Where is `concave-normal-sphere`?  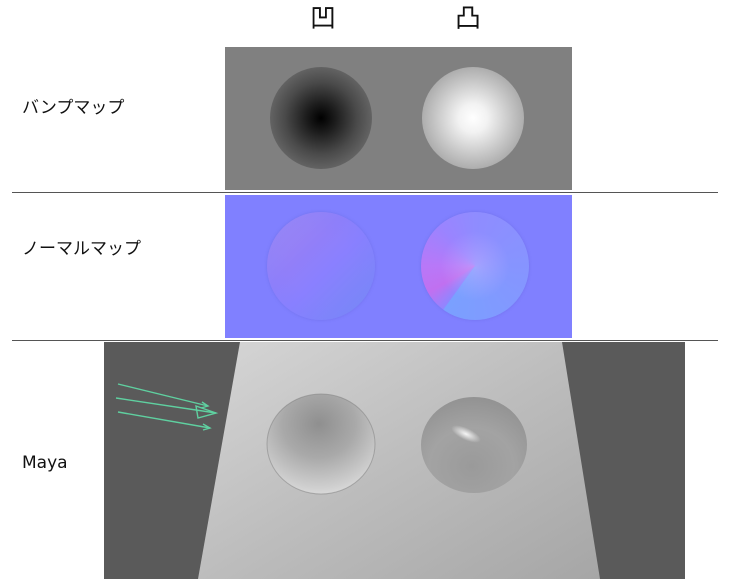
concave-normal-sphere is located at coordinates (321, 266).